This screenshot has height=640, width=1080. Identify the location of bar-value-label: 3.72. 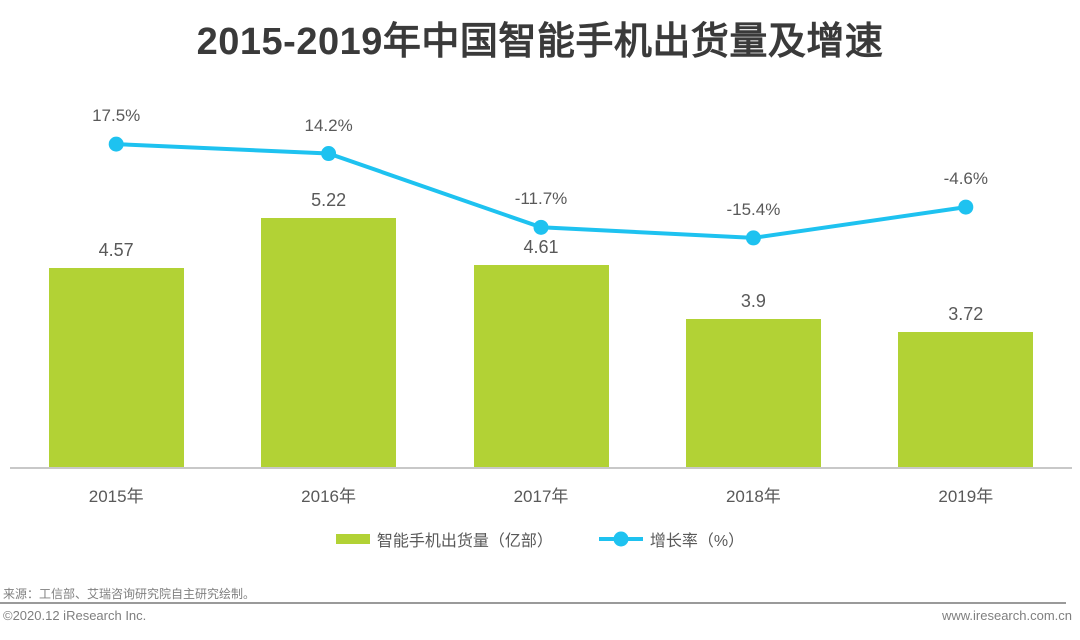
(966, 314).